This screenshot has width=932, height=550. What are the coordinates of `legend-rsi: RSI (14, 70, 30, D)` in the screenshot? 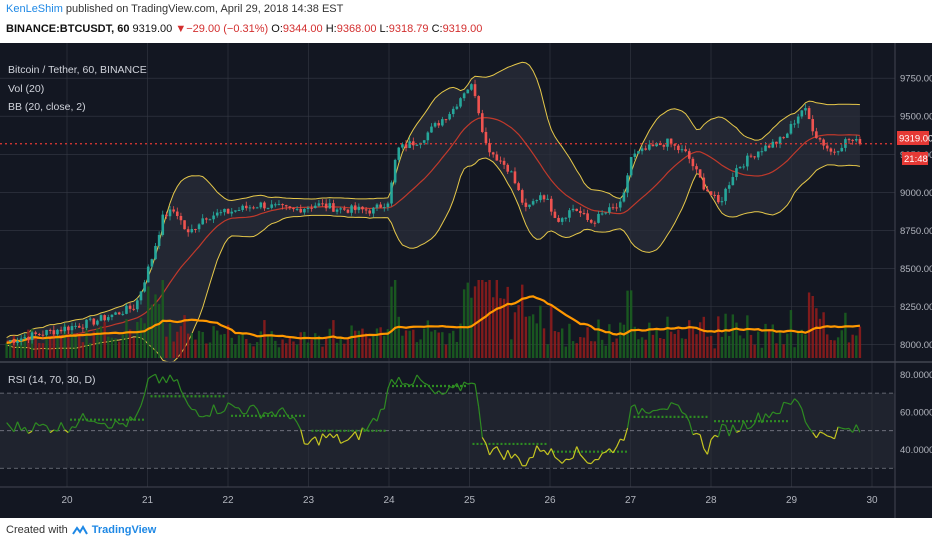 It's located at (52, 380).